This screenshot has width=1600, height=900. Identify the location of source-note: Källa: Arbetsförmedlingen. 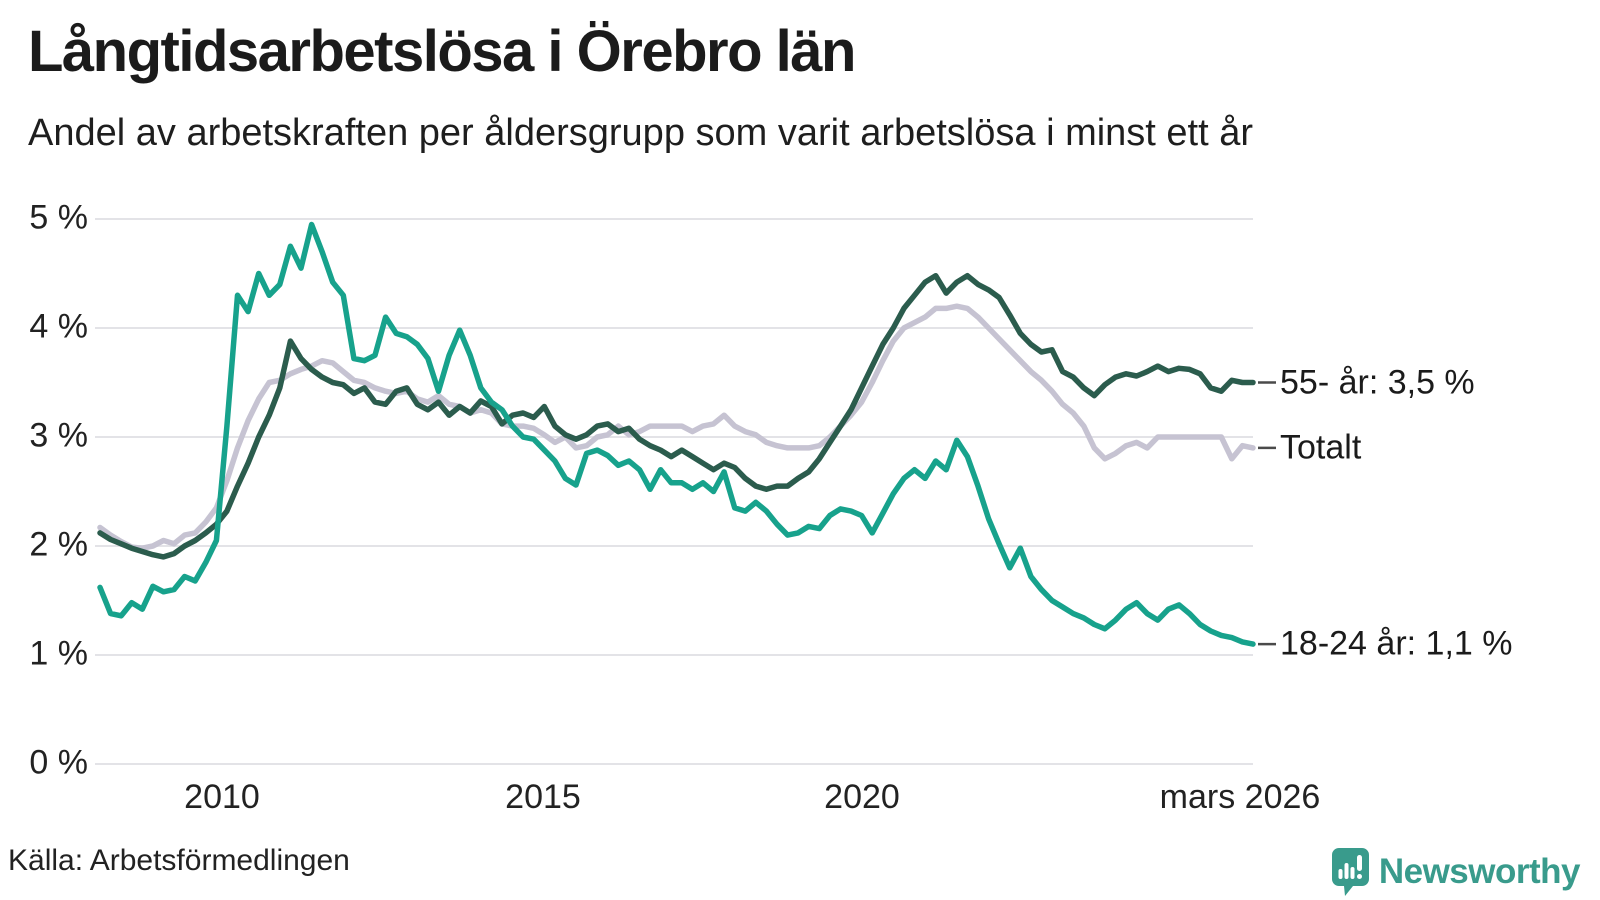
(179, 860).